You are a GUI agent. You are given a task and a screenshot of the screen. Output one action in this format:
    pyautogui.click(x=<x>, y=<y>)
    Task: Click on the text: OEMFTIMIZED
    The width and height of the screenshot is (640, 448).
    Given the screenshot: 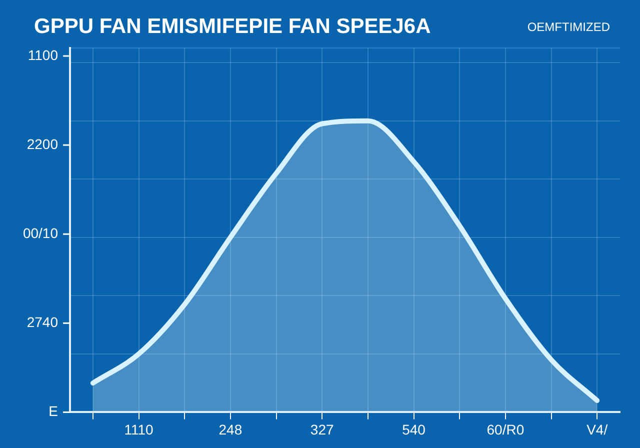 What is the action you would take?
    pyautogui.click(x=568, y=27)
    